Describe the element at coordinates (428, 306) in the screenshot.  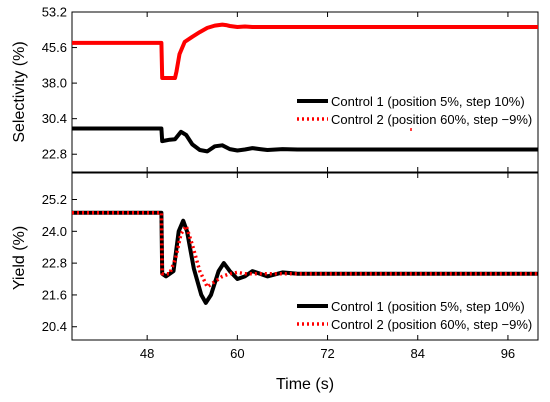
I see `bottom-legend-label-1: Control 1 (position 5%, step 10%)` at that location.